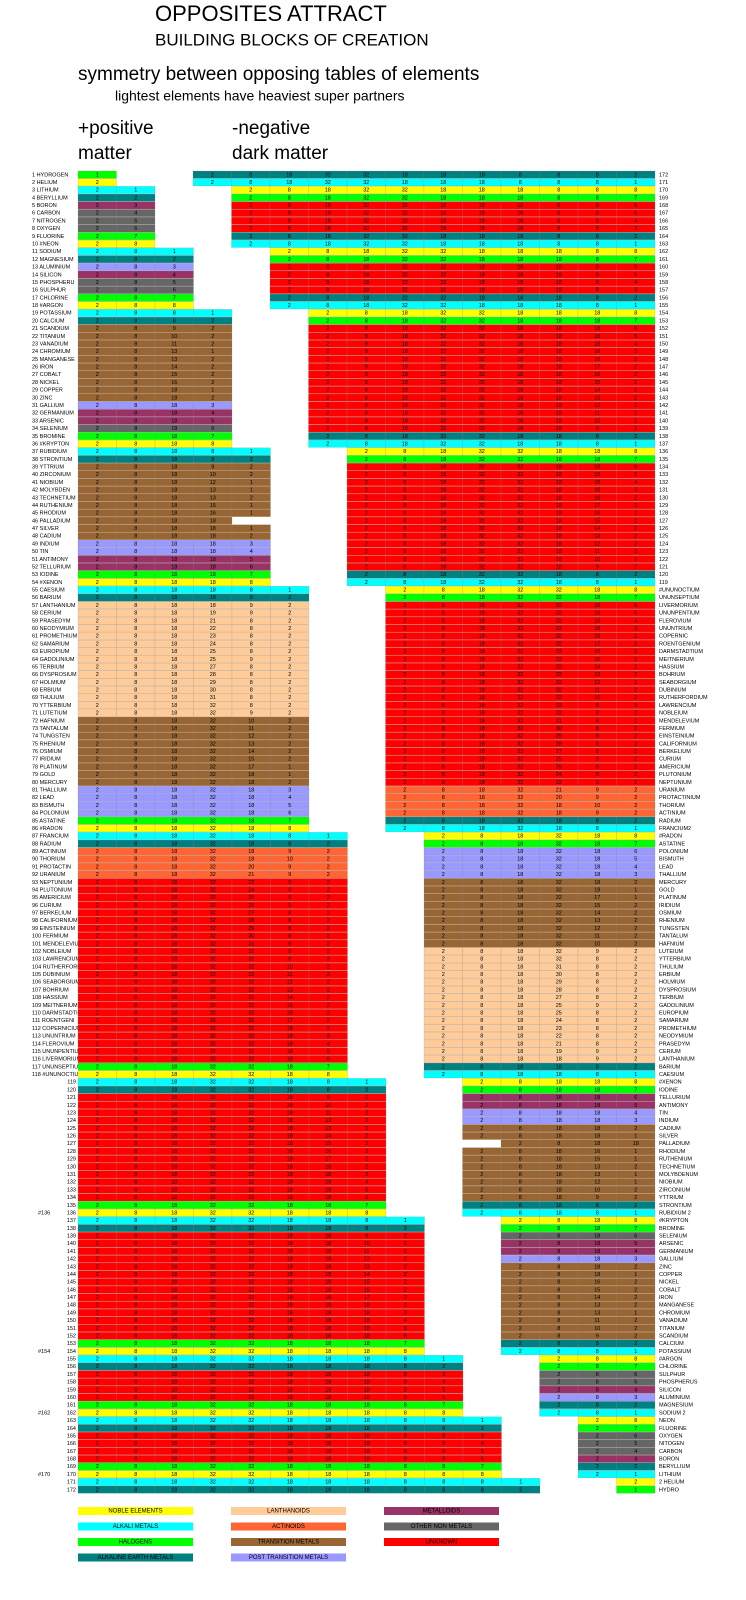 Image resolution: width=746 pixels, height=1600 pixels. Describe the element at coordinates (678, 606) in the screenshot. I see `partner-label: LIVERMORIUM` at that location.